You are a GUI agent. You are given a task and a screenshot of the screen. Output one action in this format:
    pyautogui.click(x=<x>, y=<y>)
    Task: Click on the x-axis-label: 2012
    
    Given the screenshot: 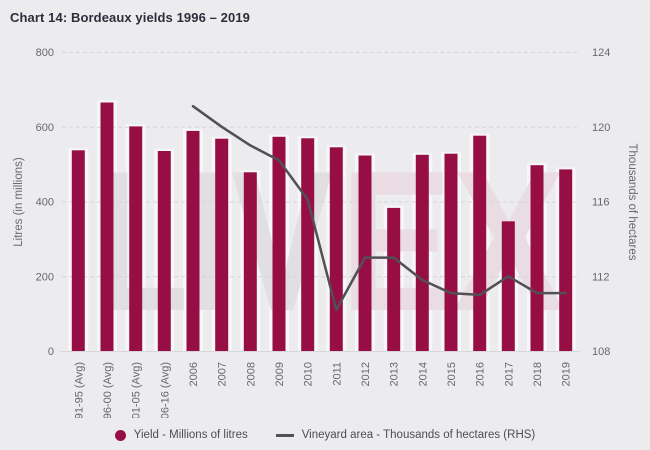 What is the action you would take?
    pyautogui.click(x=366, y=374)
    